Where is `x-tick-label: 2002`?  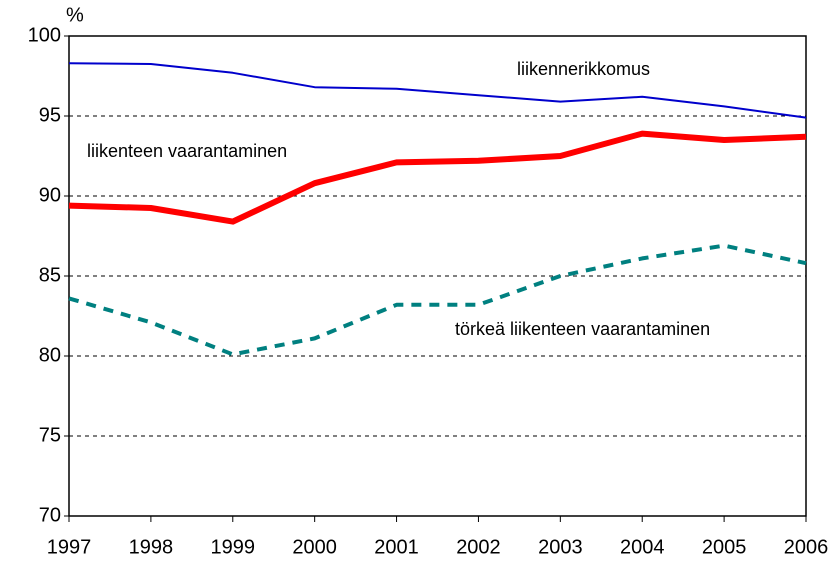 x-tick-label: 2002 is located at coordinates (478, 547).